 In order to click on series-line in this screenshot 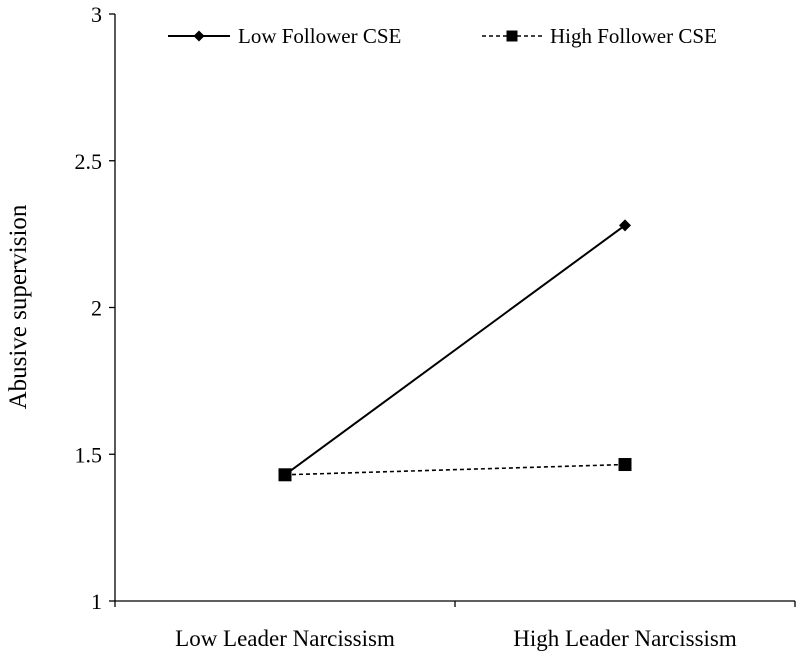, I will do `click(455, 469)`.